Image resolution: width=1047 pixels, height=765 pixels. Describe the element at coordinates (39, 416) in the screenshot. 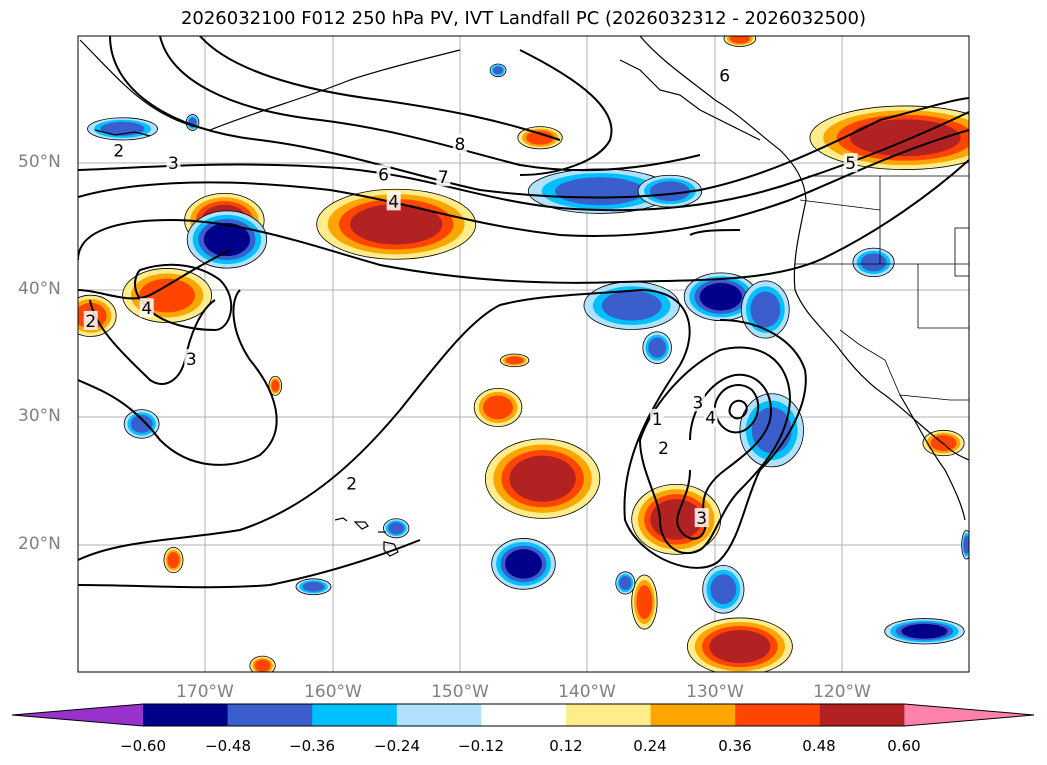

I see `lat-tick-label: 30°N` at that location.